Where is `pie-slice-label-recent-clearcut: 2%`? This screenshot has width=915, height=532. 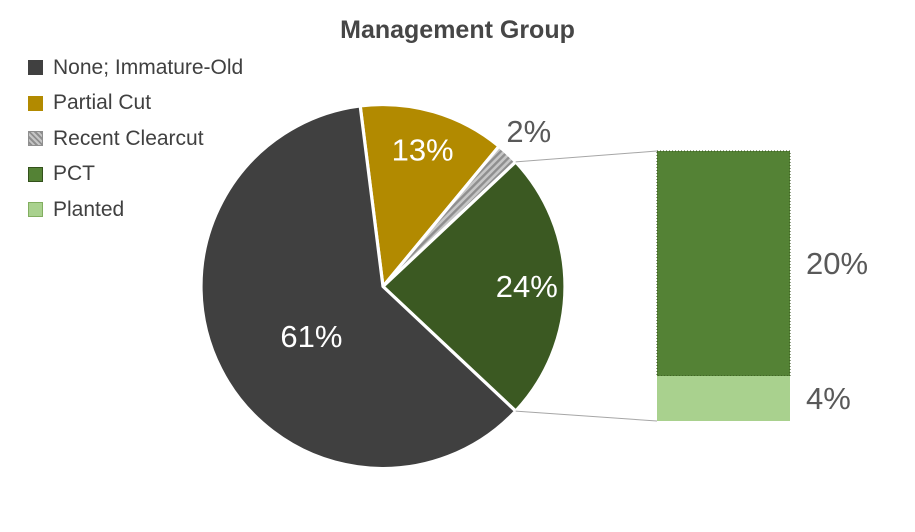
pie-slice-label-recent-clearcut: 2% is located at coordinates (528, 131).